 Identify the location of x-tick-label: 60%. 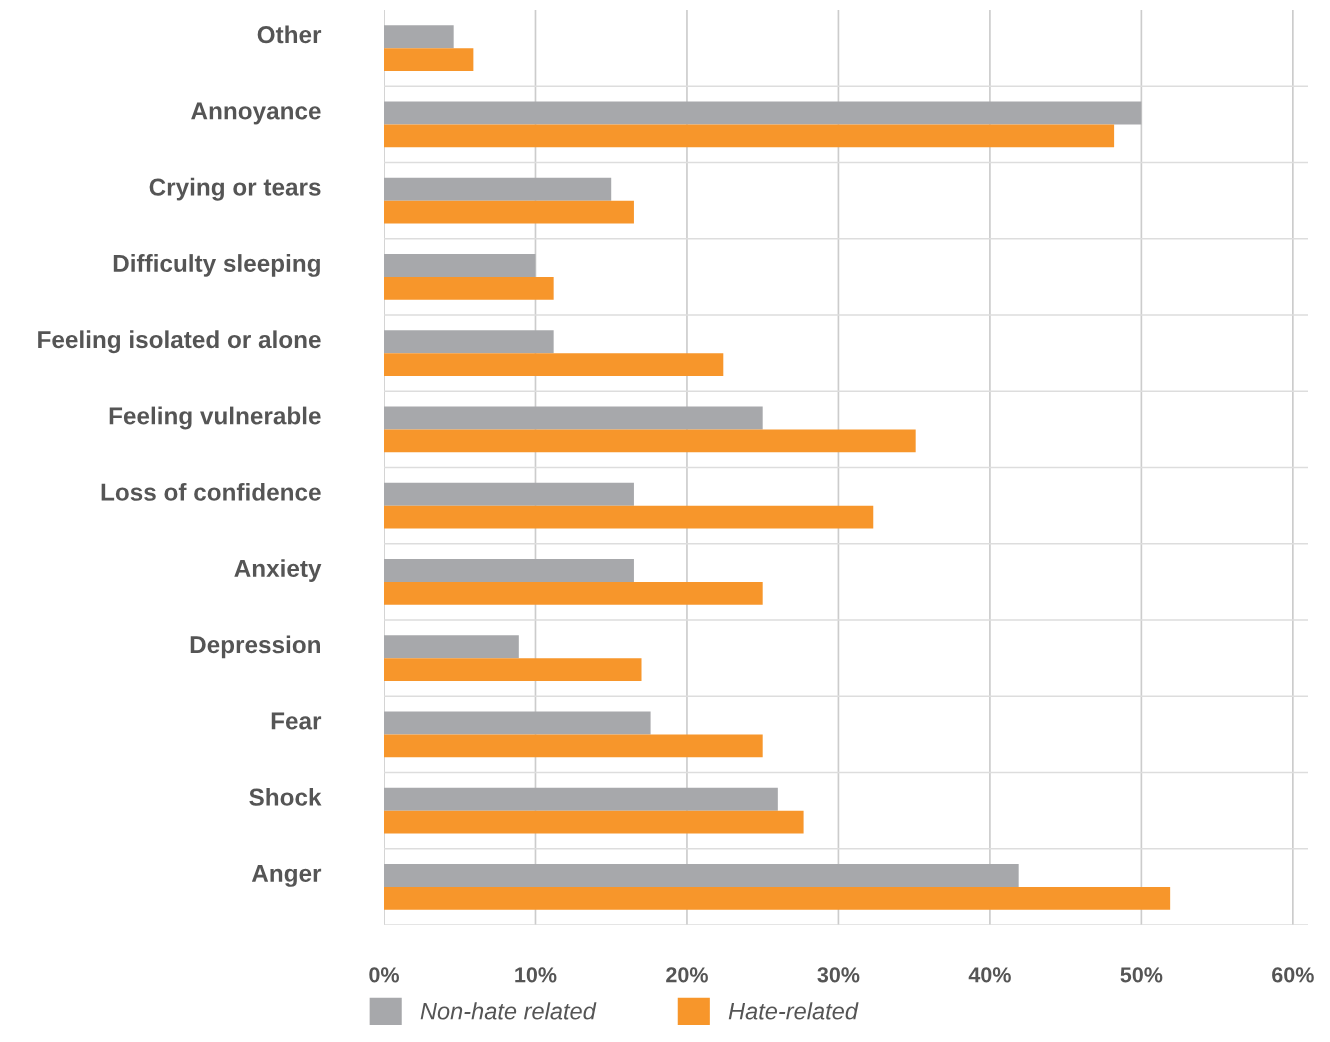
(1293, 975).